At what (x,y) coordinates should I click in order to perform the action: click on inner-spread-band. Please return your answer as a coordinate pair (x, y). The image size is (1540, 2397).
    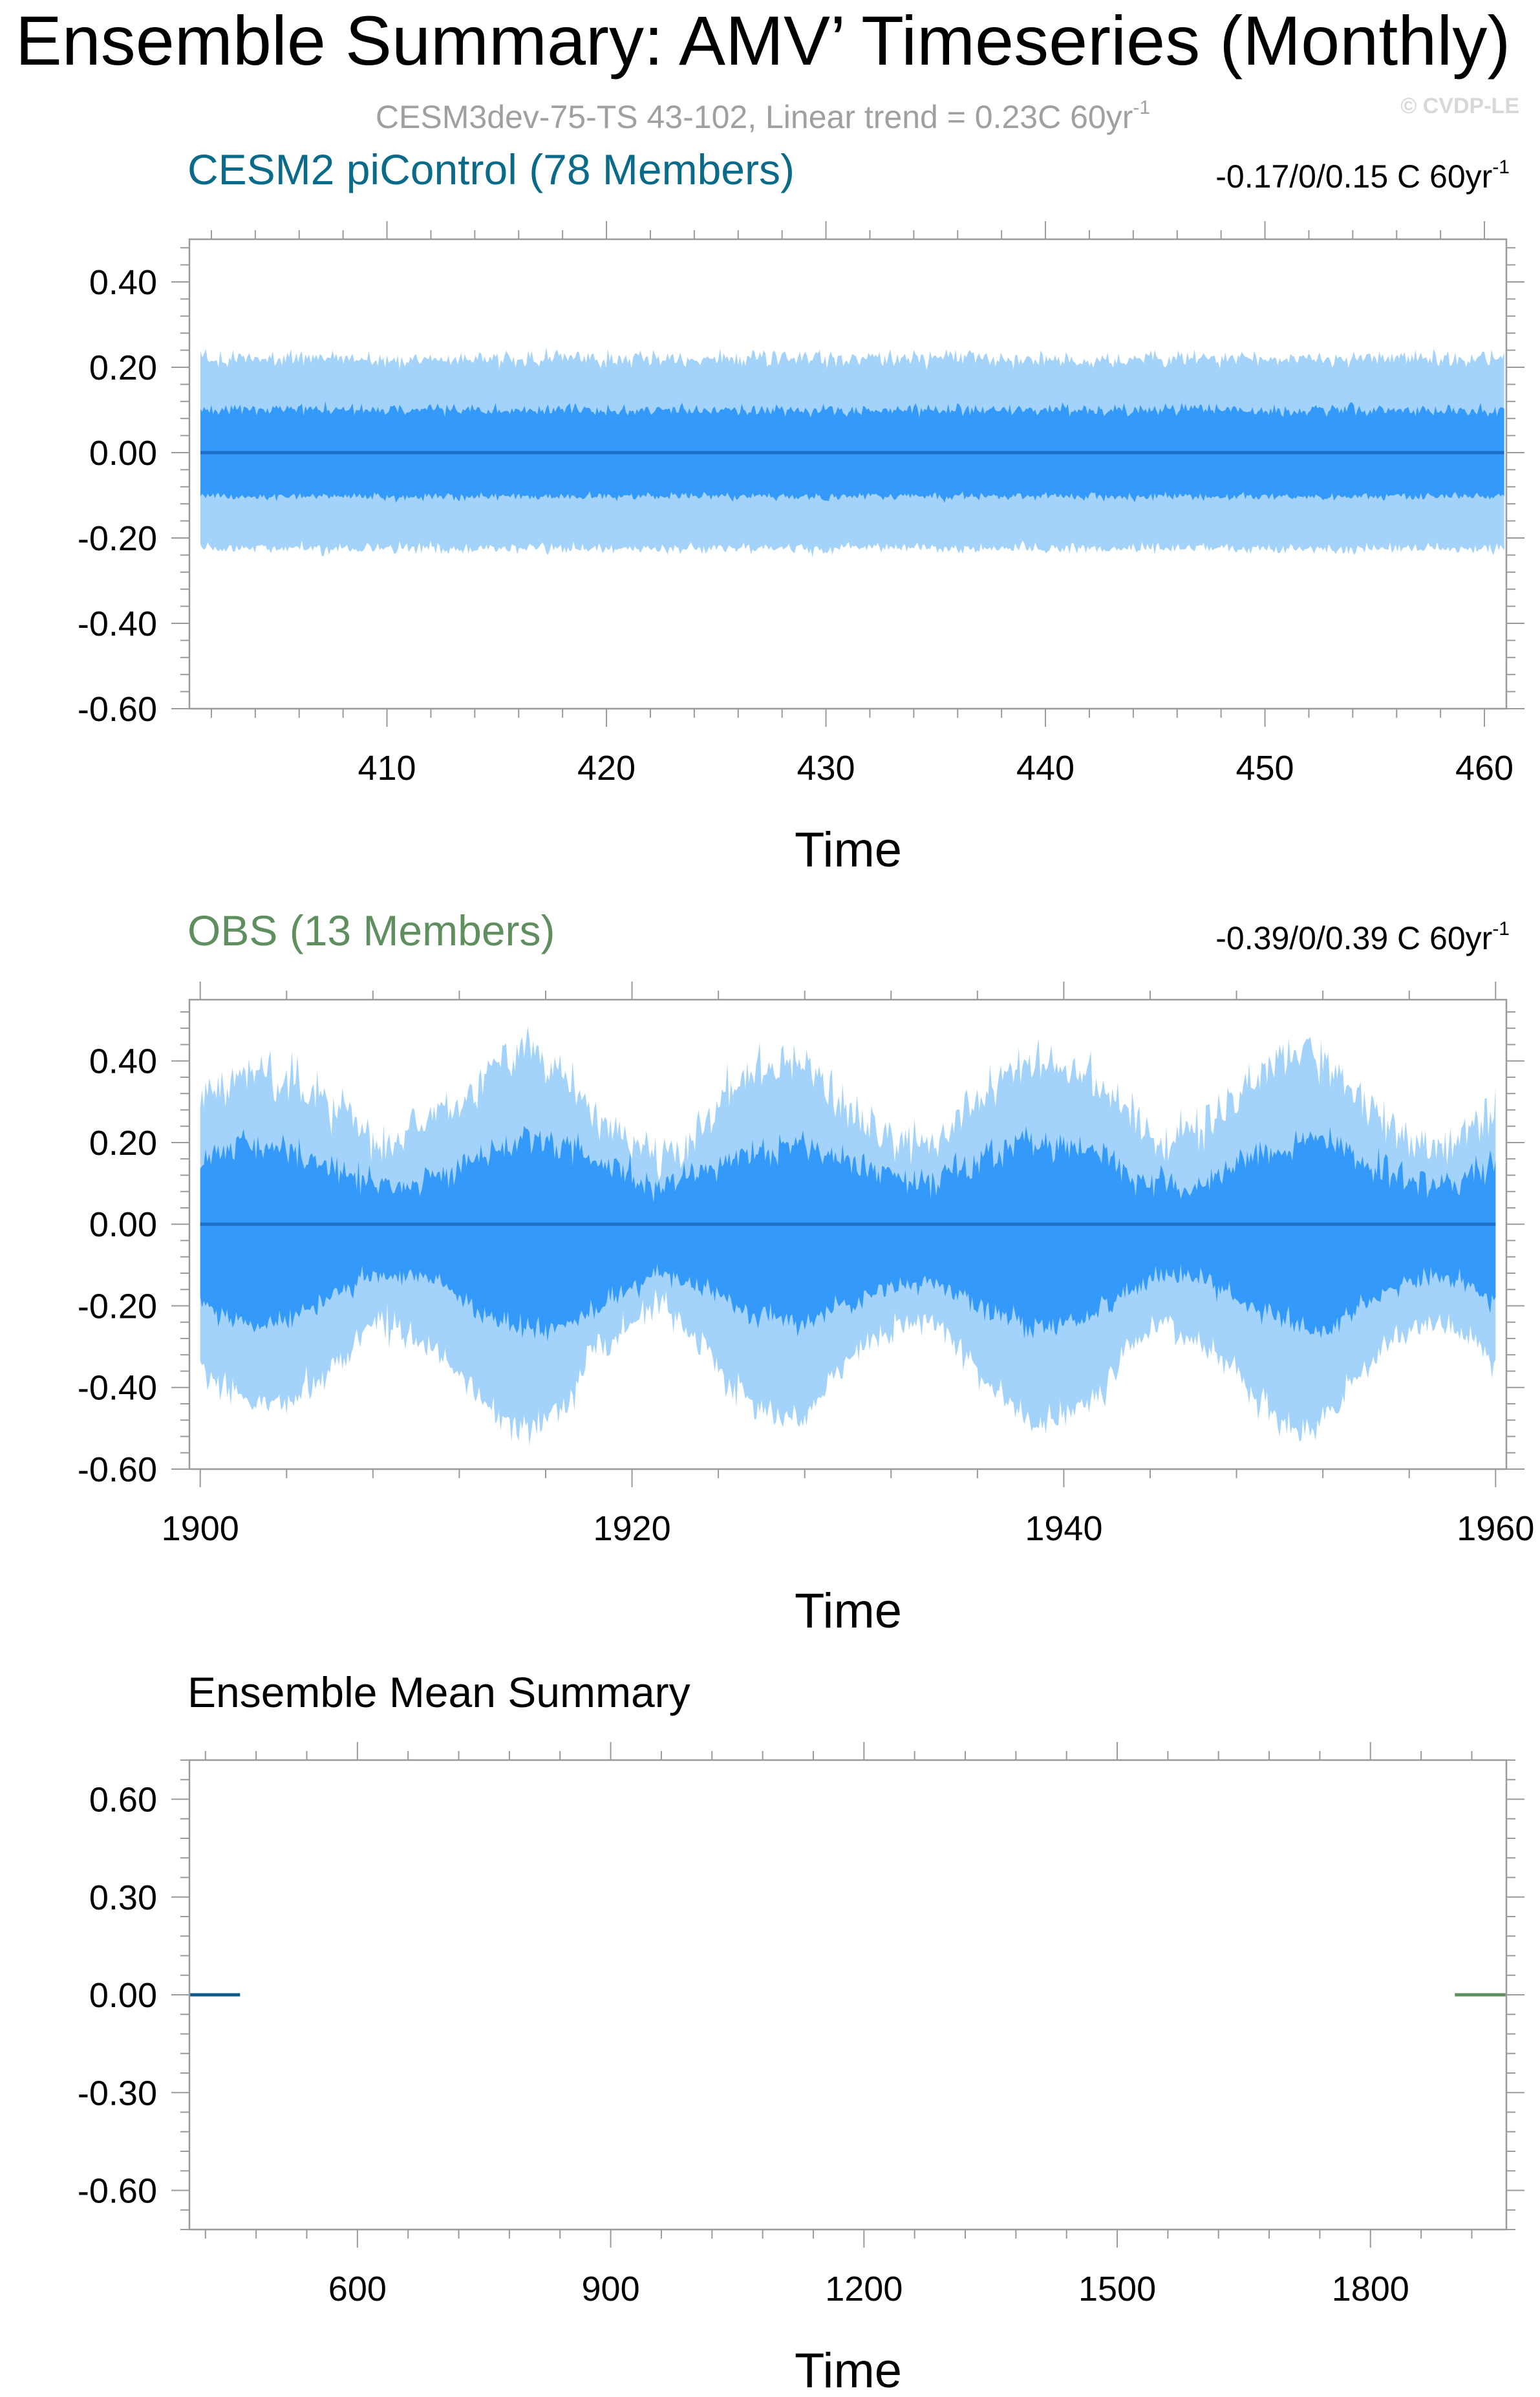
    Looking at the image, I should click on (848, 1234).